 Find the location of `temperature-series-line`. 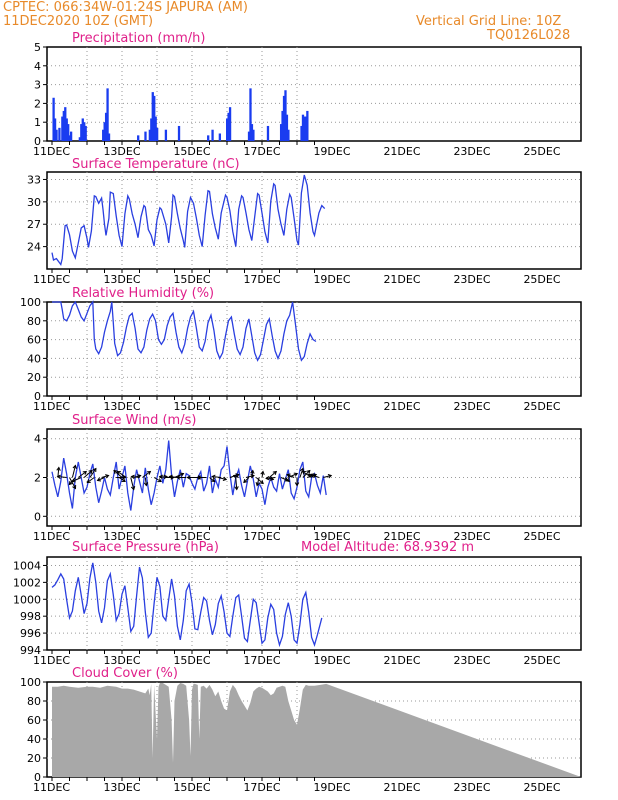

temperature-series-line is located at coordinates (188, 220).